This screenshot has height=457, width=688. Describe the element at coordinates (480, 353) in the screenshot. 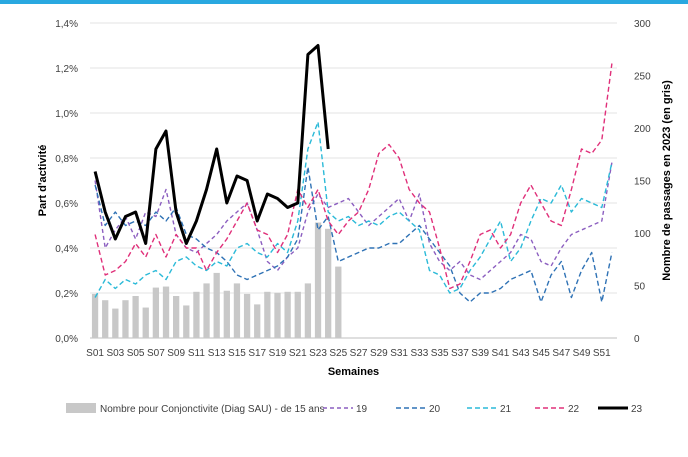

I see `x-tick-label: S39` at that location.